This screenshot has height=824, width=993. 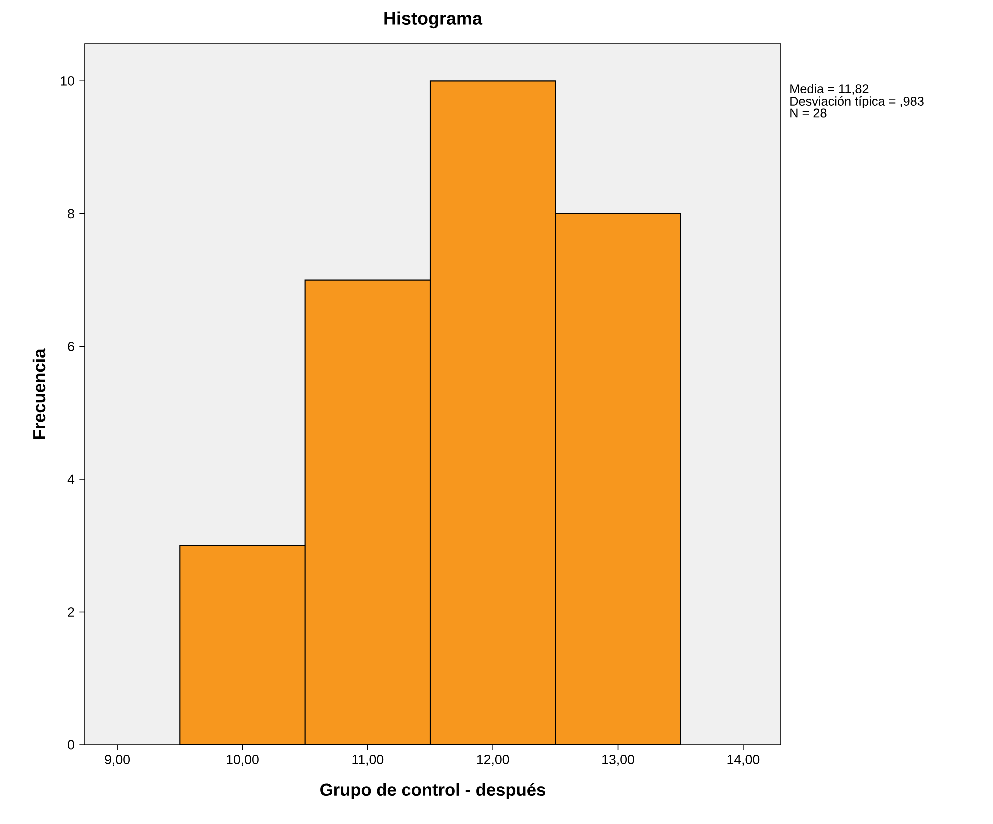 I want to click on y-tick-label: 2, so click(x=71, y=612).